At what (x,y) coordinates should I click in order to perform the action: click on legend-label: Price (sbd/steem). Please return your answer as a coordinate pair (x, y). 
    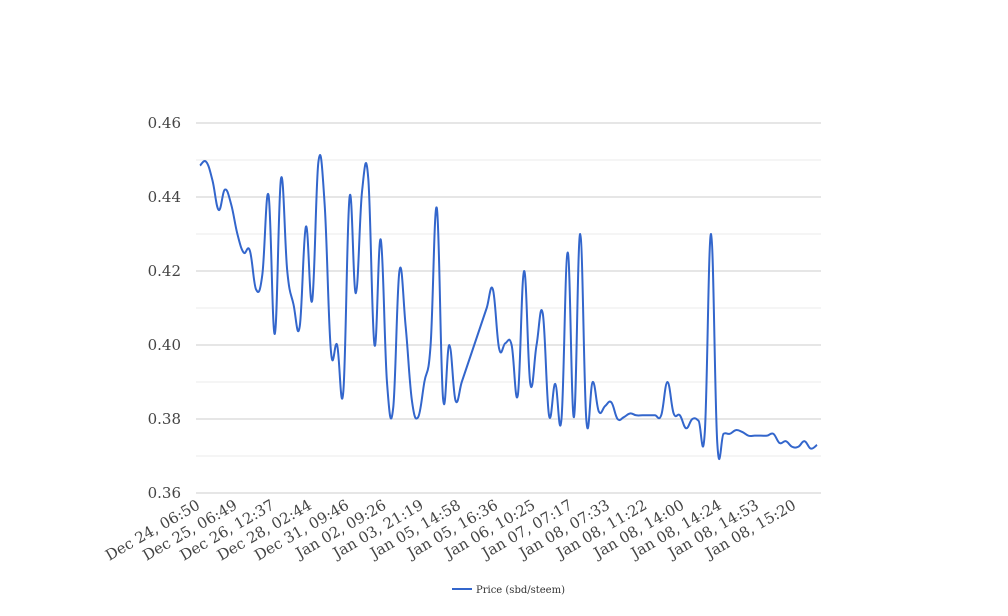
    Looking at the image, I should click on (520, 590).